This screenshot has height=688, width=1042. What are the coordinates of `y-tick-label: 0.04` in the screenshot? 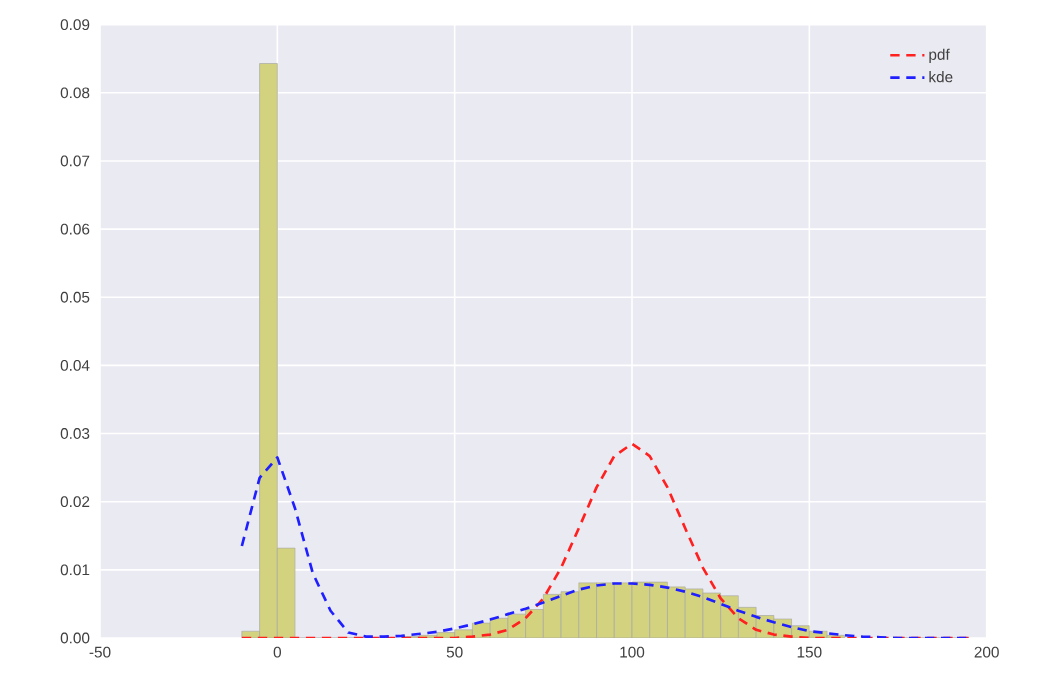 It's located at (75, 365).